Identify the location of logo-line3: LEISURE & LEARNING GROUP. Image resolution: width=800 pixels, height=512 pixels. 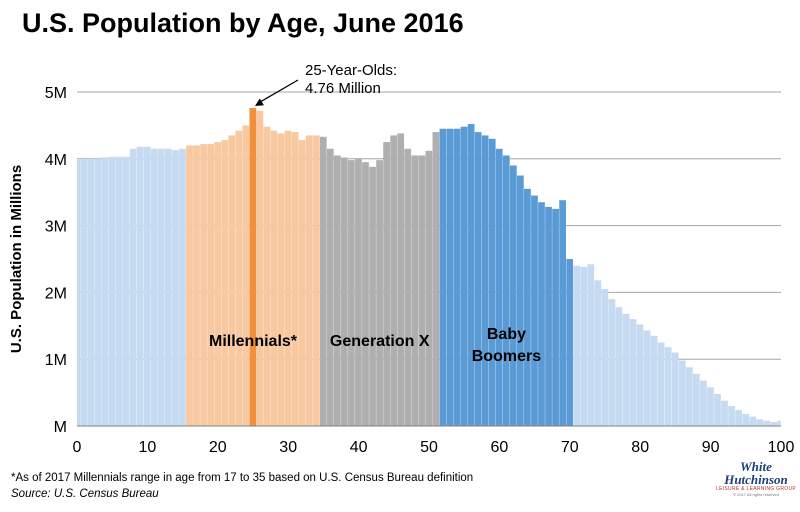
(756, 489).